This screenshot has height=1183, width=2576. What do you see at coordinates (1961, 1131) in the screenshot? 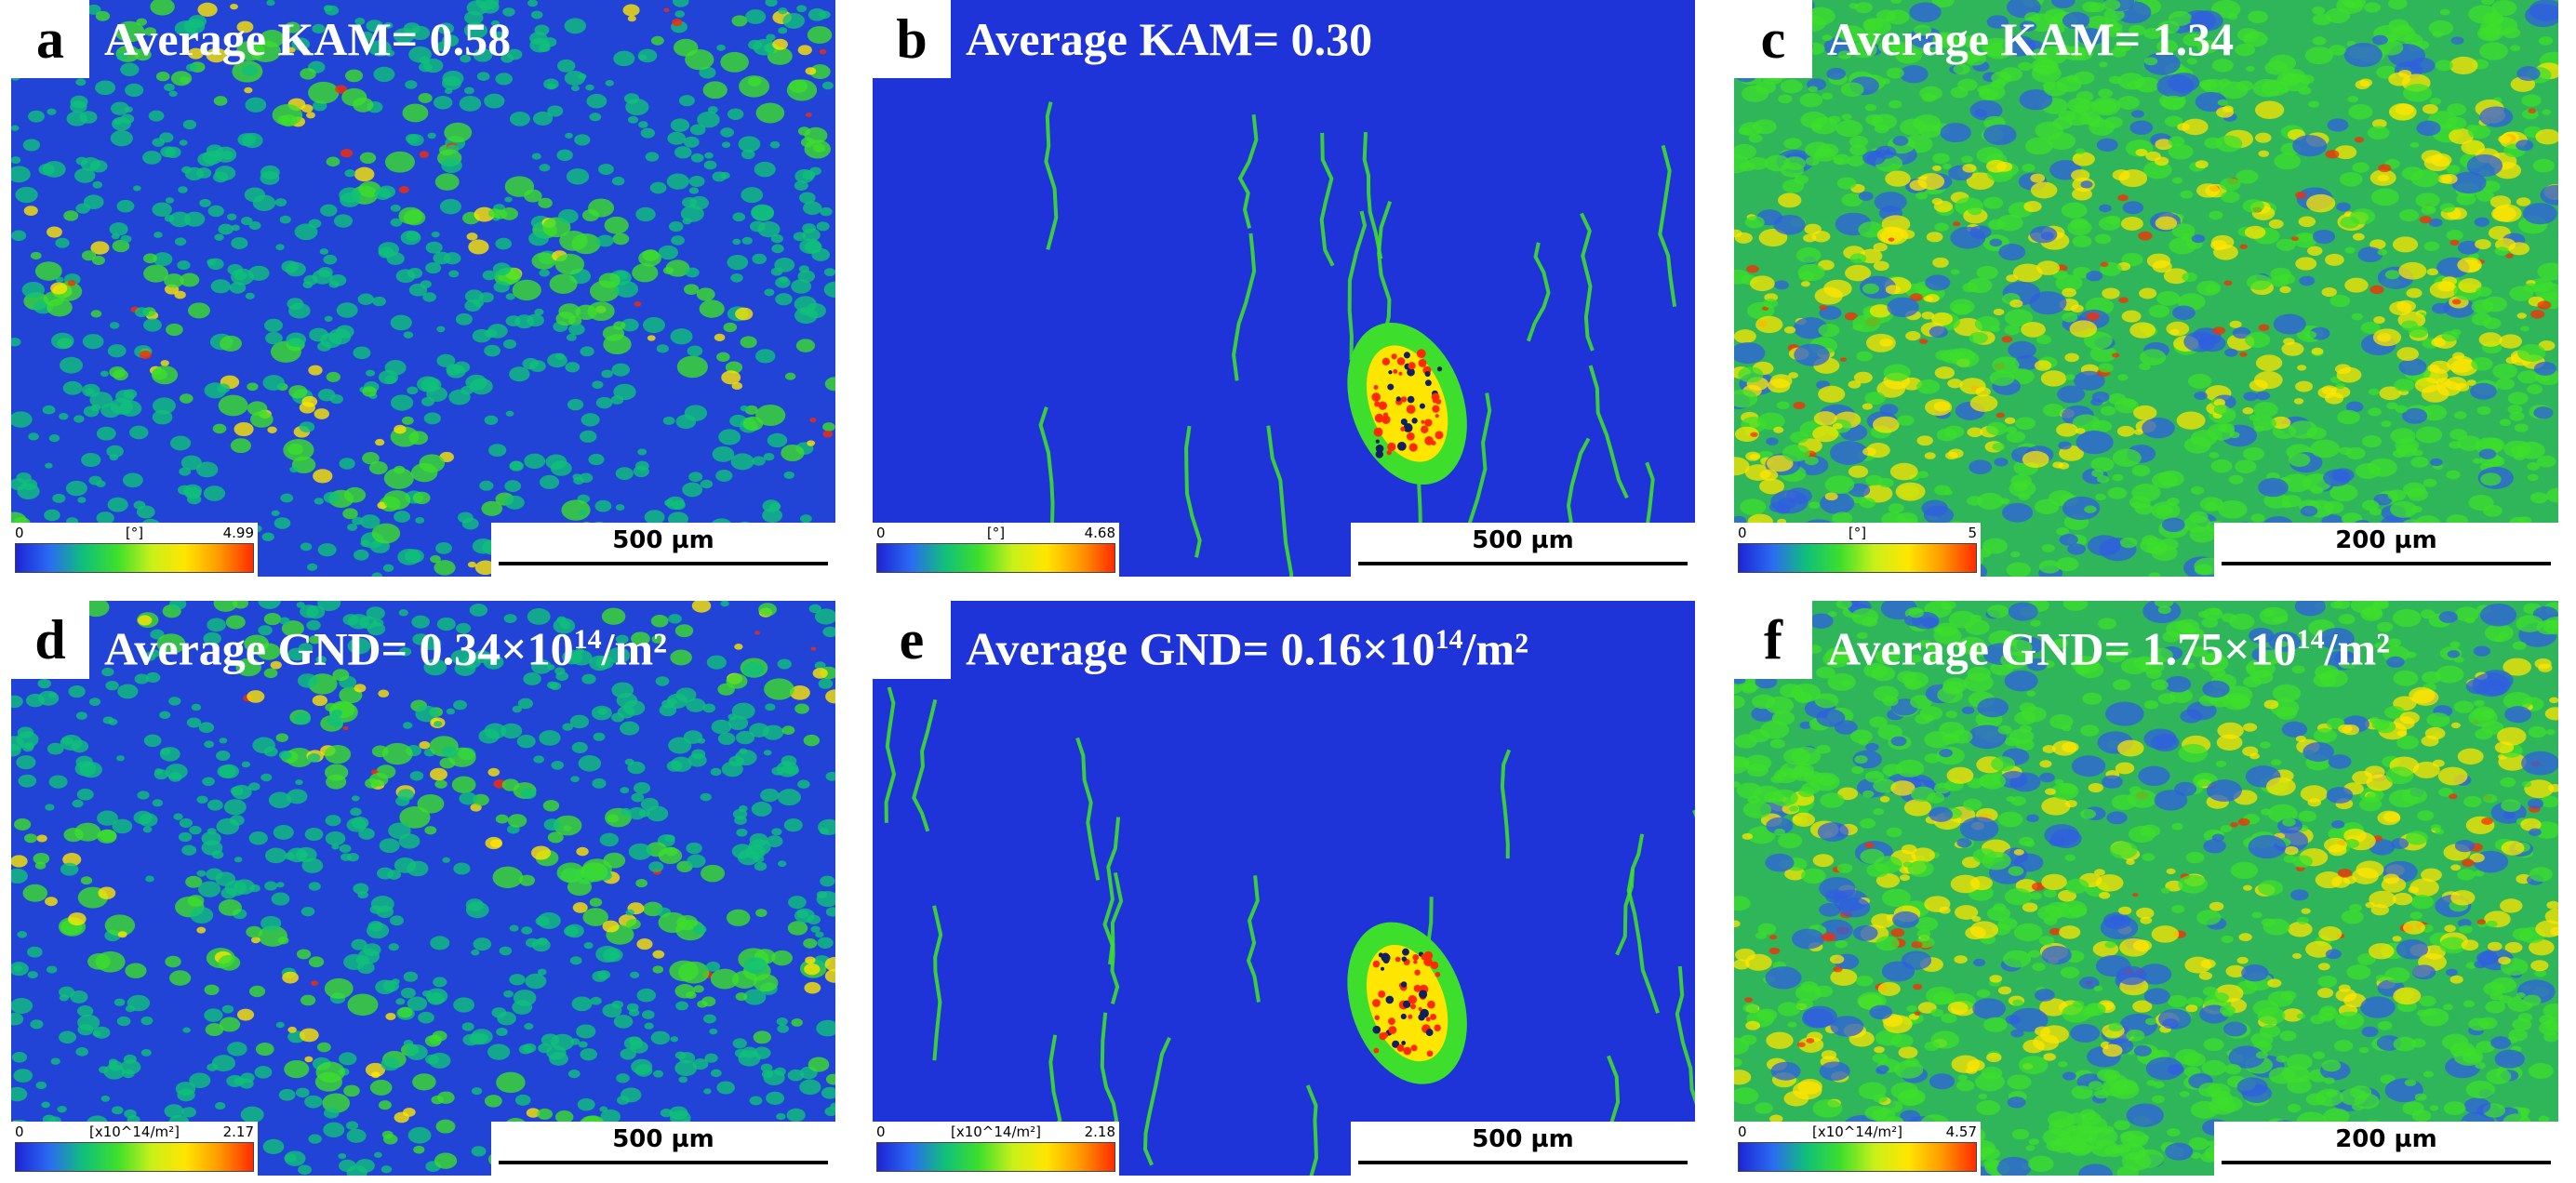
I see `legend-max: 4.57` at bounding box center [1961, 1131].